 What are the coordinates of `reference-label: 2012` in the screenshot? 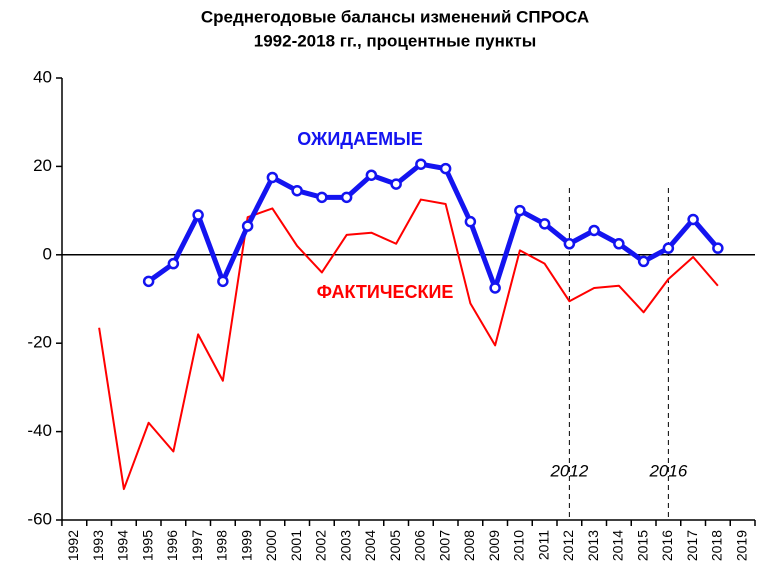 It's located at (568, 470).